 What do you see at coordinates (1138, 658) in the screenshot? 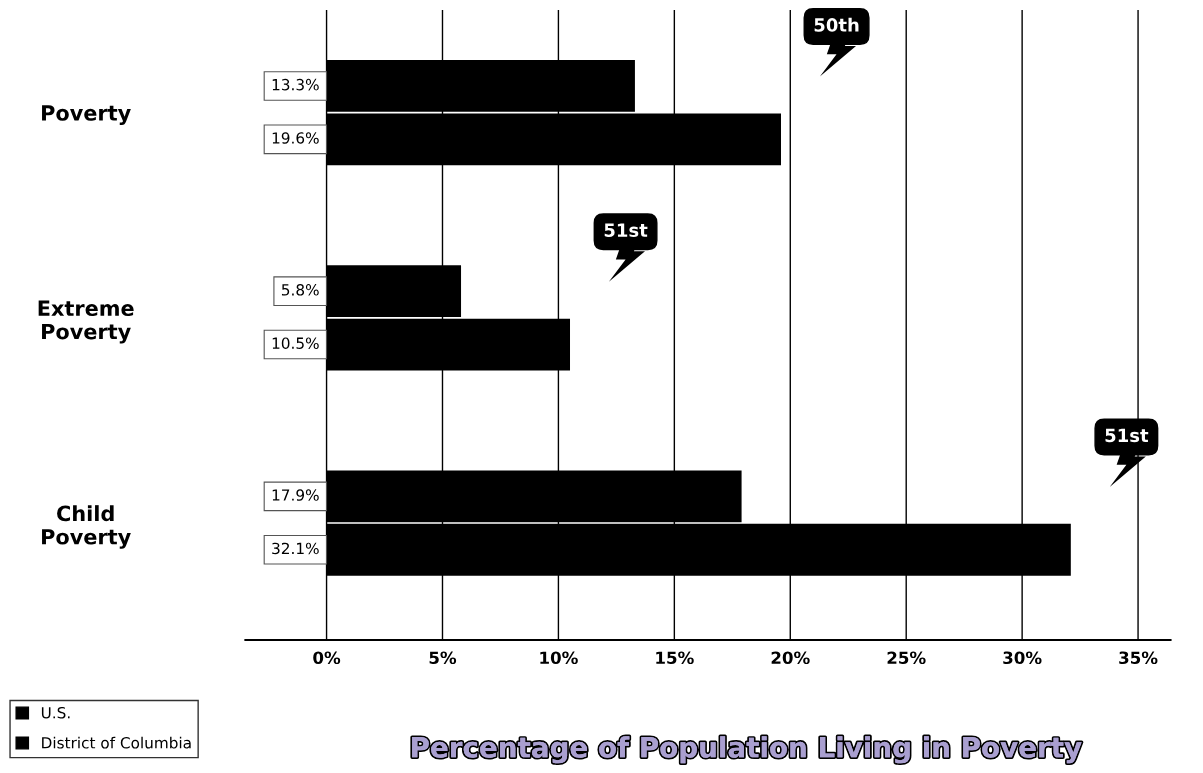
I see `x-tick-label: 35%` at bounding box center [1138, 658].